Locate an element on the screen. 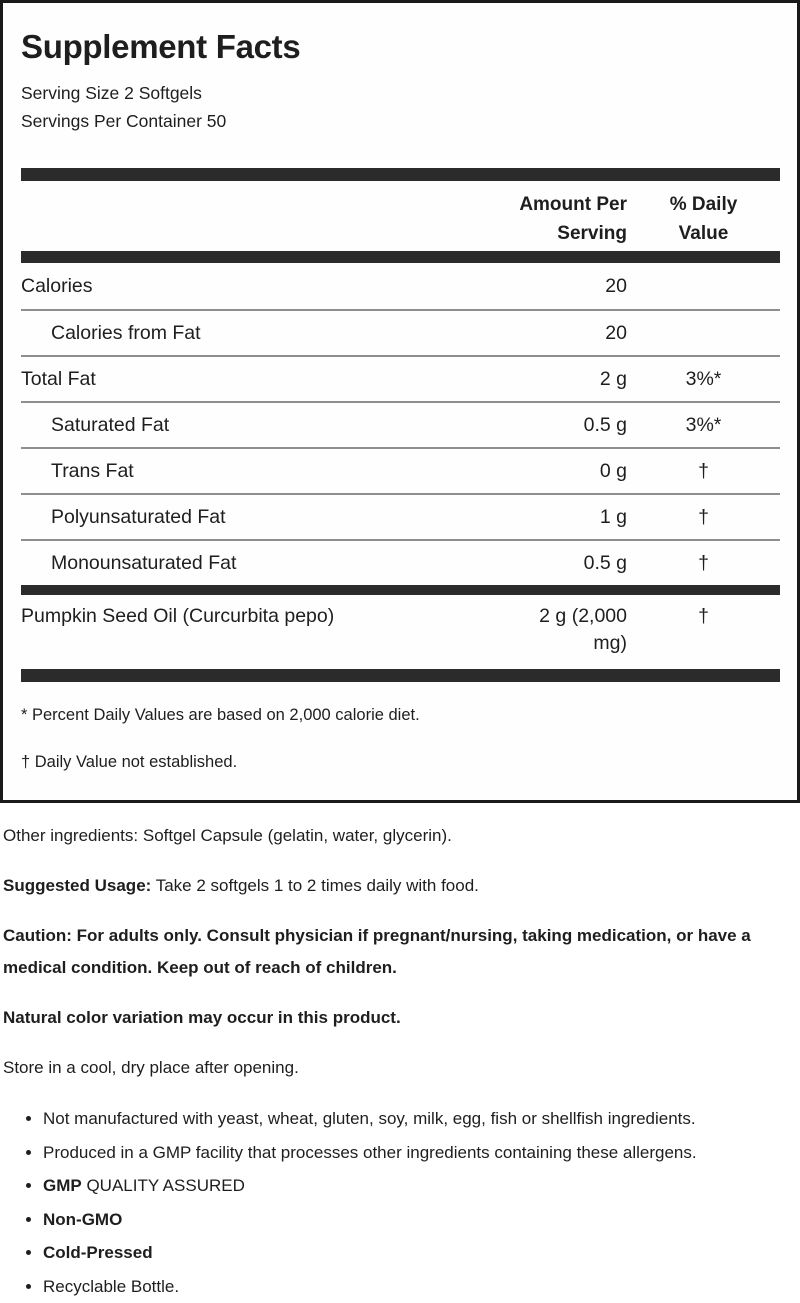  thick-rule-top is located at coordinates (400, 174).